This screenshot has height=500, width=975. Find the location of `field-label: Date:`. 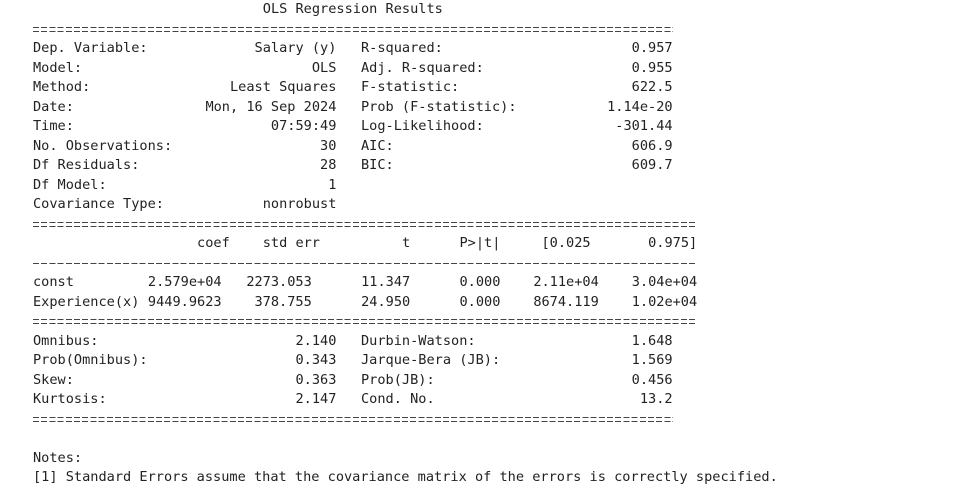

field-label: Date: is located at coordinates (53, 106).